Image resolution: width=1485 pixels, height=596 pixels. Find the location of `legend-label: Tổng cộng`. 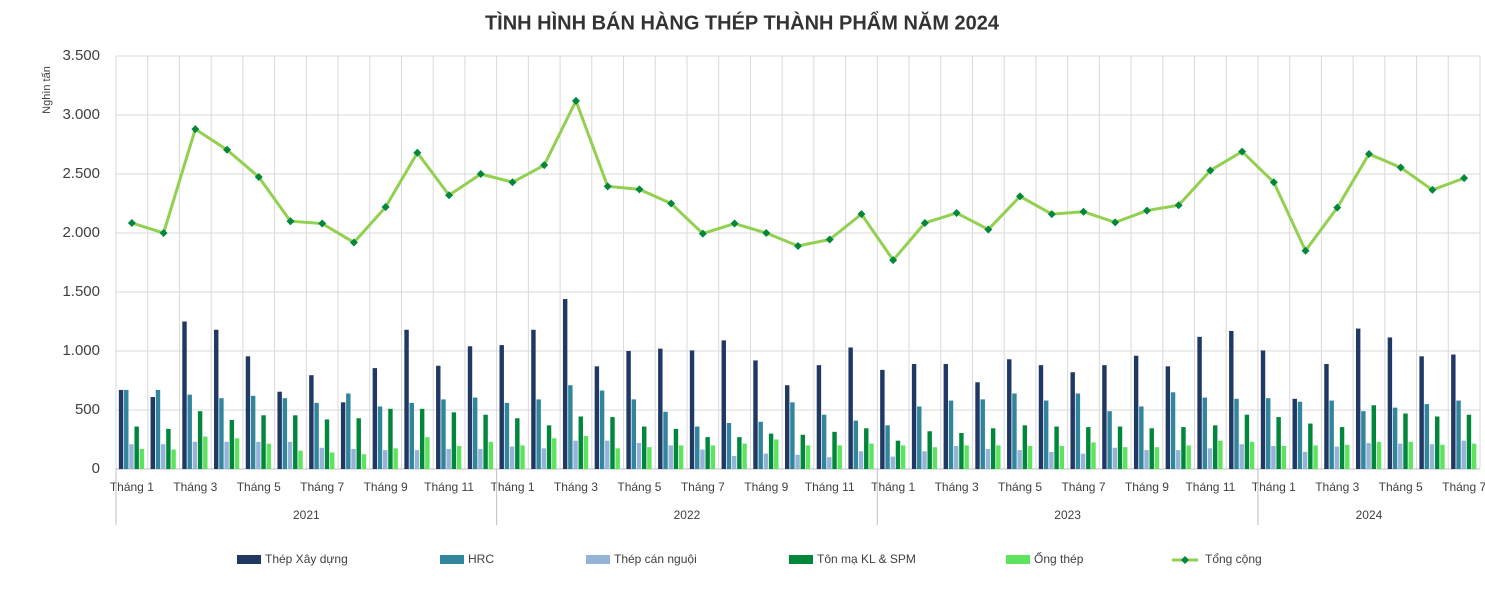

legend-label: Tổng cộng is located at coordinates (1233, 559).